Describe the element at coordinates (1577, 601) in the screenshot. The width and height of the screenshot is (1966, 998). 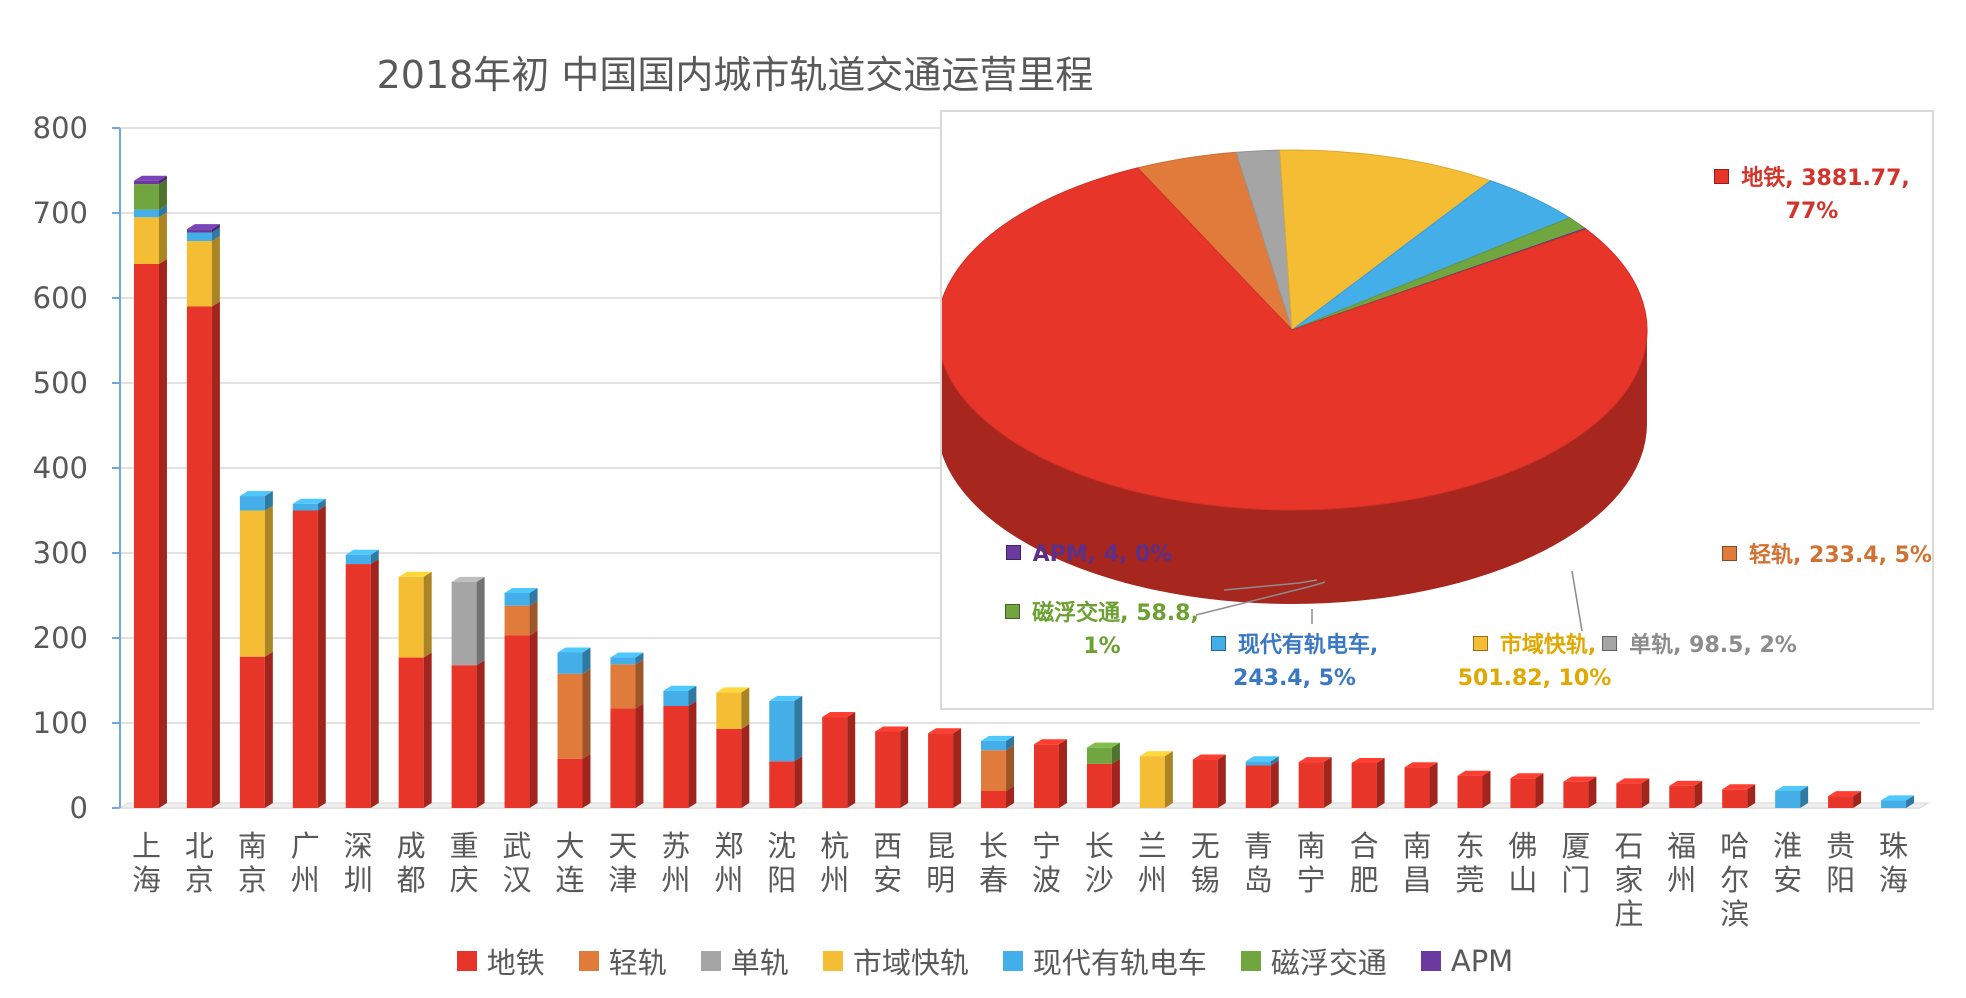
I see `pie-leader-line` at that location.